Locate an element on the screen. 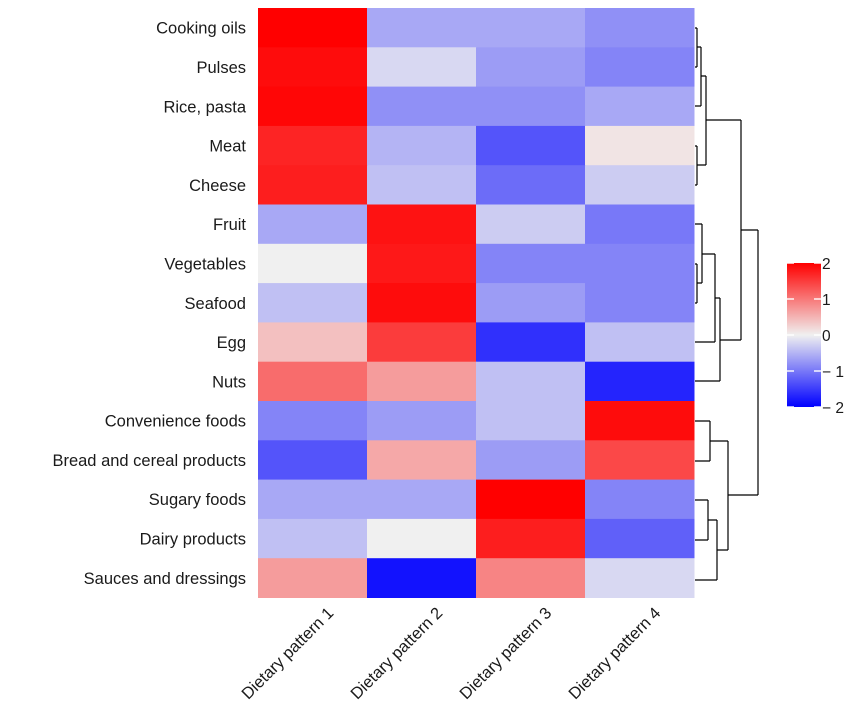  column-label: Dietary pattern 2 is located at coordinates (396, 653).